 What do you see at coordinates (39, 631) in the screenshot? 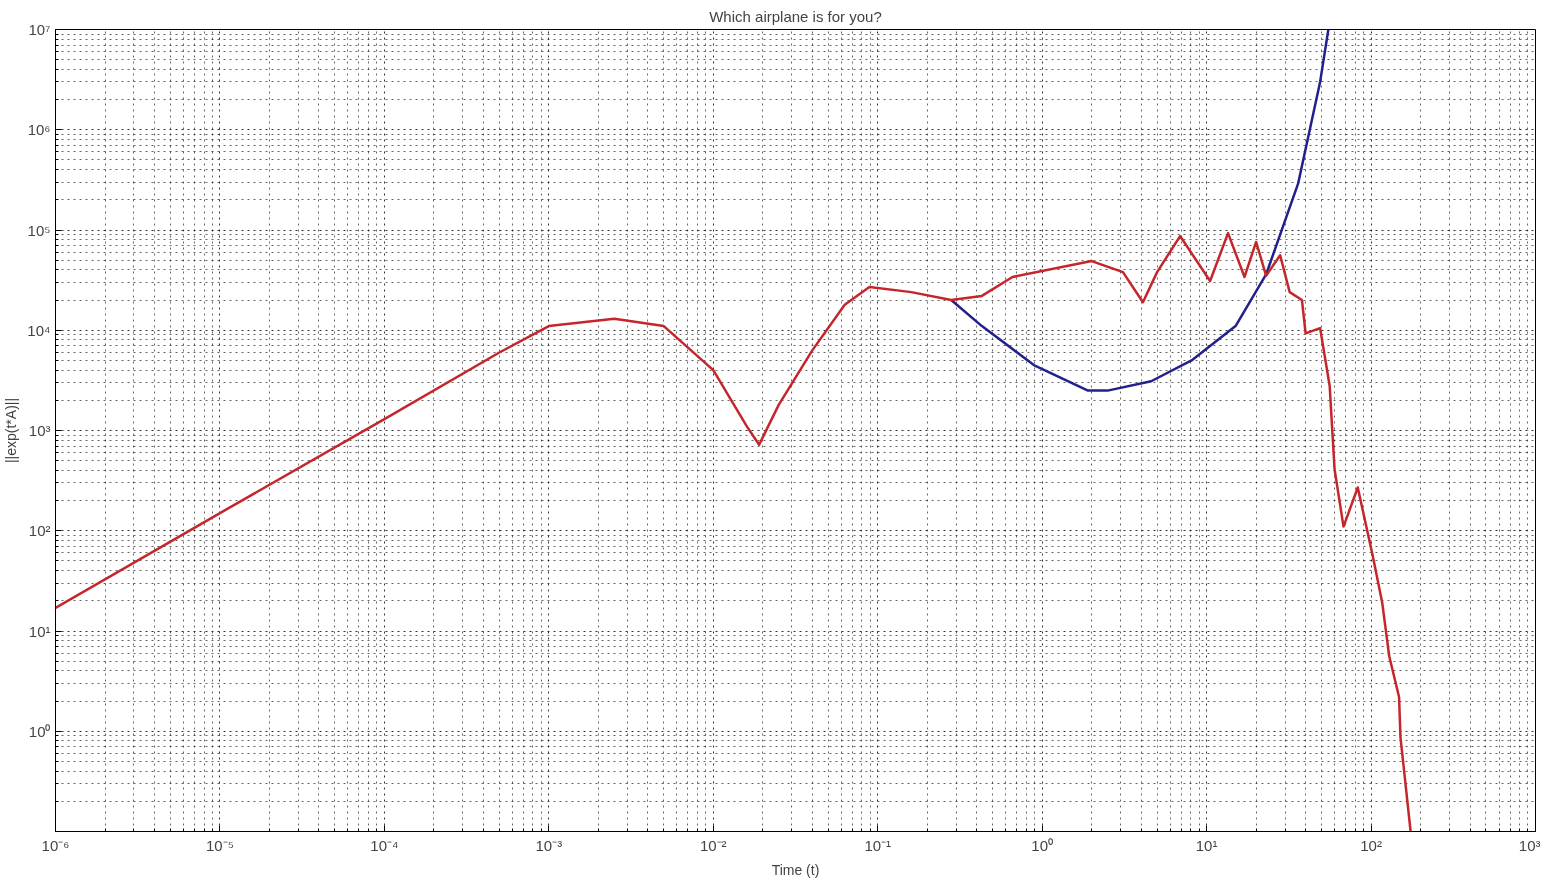
I see `y-tick-label: 10¹` at bounding box center [39, 631].